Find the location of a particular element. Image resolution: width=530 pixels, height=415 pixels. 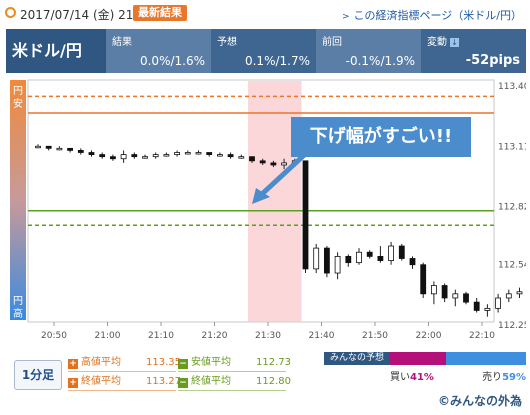

x-tick-label: 21:30 is located at coordinates (268, 336).